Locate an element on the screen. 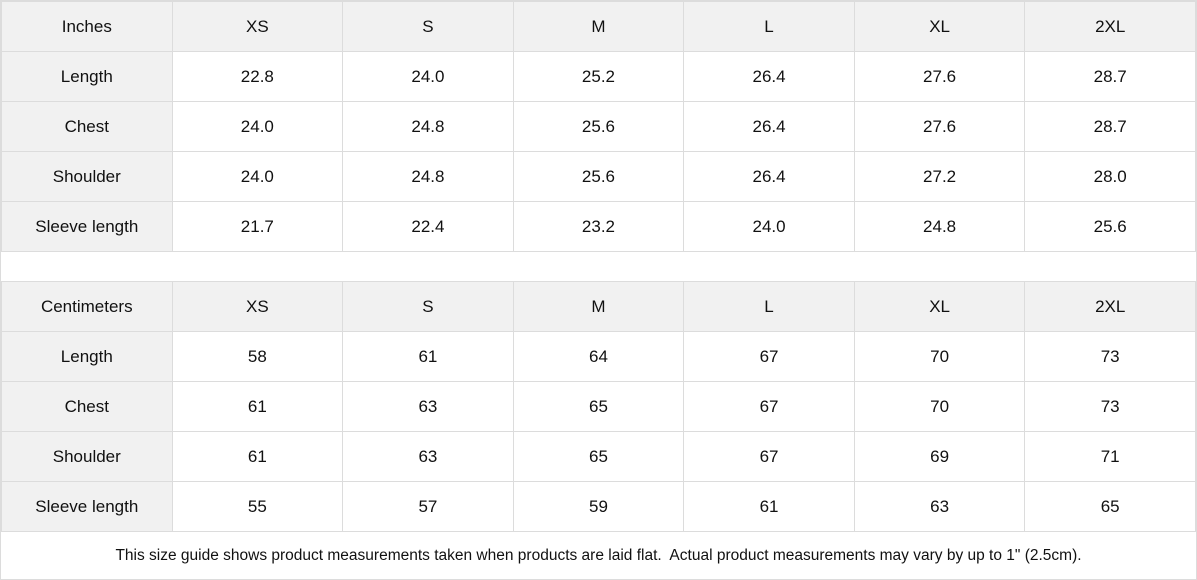 This screenshot has width=1197, height=580. table-row-chest: Chest 24.0 24.8 25.6 26.4 27.6 28.7 is located at coordinates (598, 126).